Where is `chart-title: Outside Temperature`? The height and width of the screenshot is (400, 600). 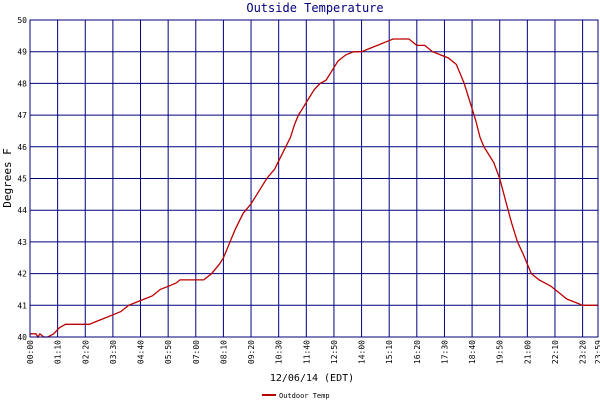 chart-title: Outside Temperature is located at coordinates (314, 8).